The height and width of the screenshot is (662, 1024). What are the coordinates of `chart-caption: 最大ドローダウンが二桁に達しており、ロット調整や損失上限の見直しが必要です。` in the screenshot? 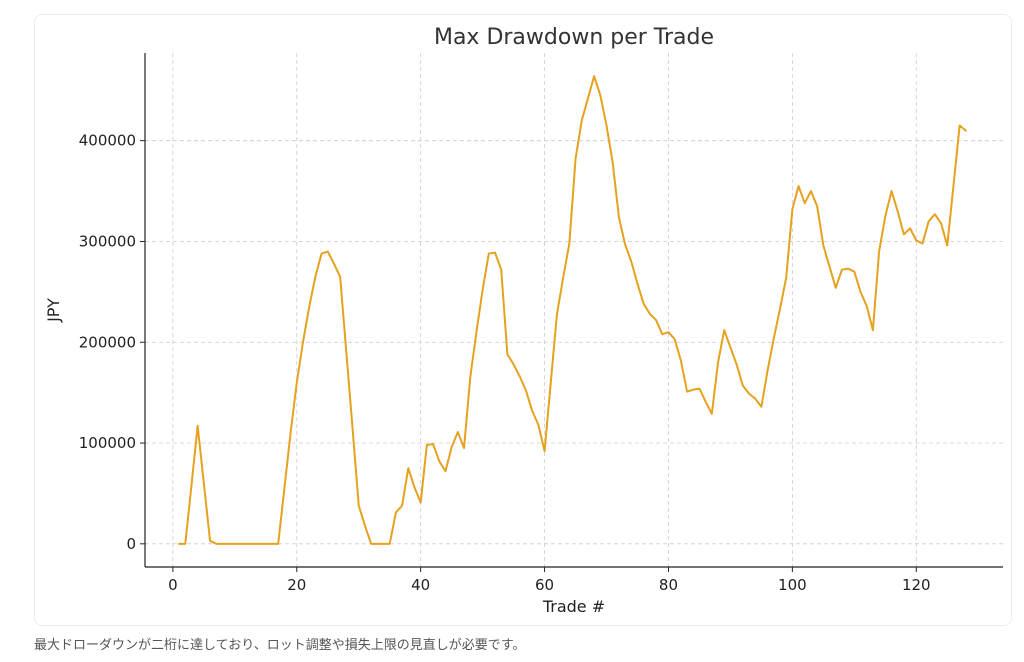 It's located at (280, 645).